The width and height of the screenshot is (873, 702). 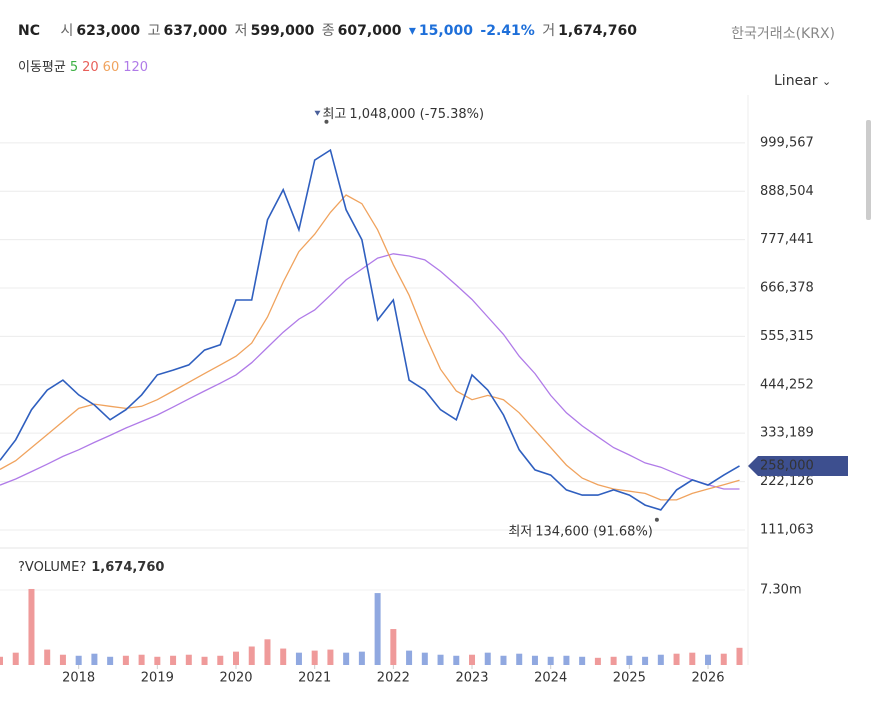 I want to click on ma-period: 60, so click(x=111, y=67).